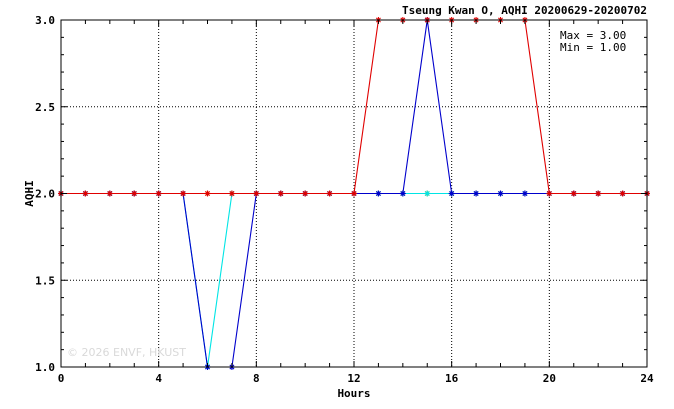 Image resolution: width=674 pixels, height=409 pixels. What do you see at coordinates (61, 378) in the screenshot?
I see `x-tick-label: 0` at bounding box center [61, 378].